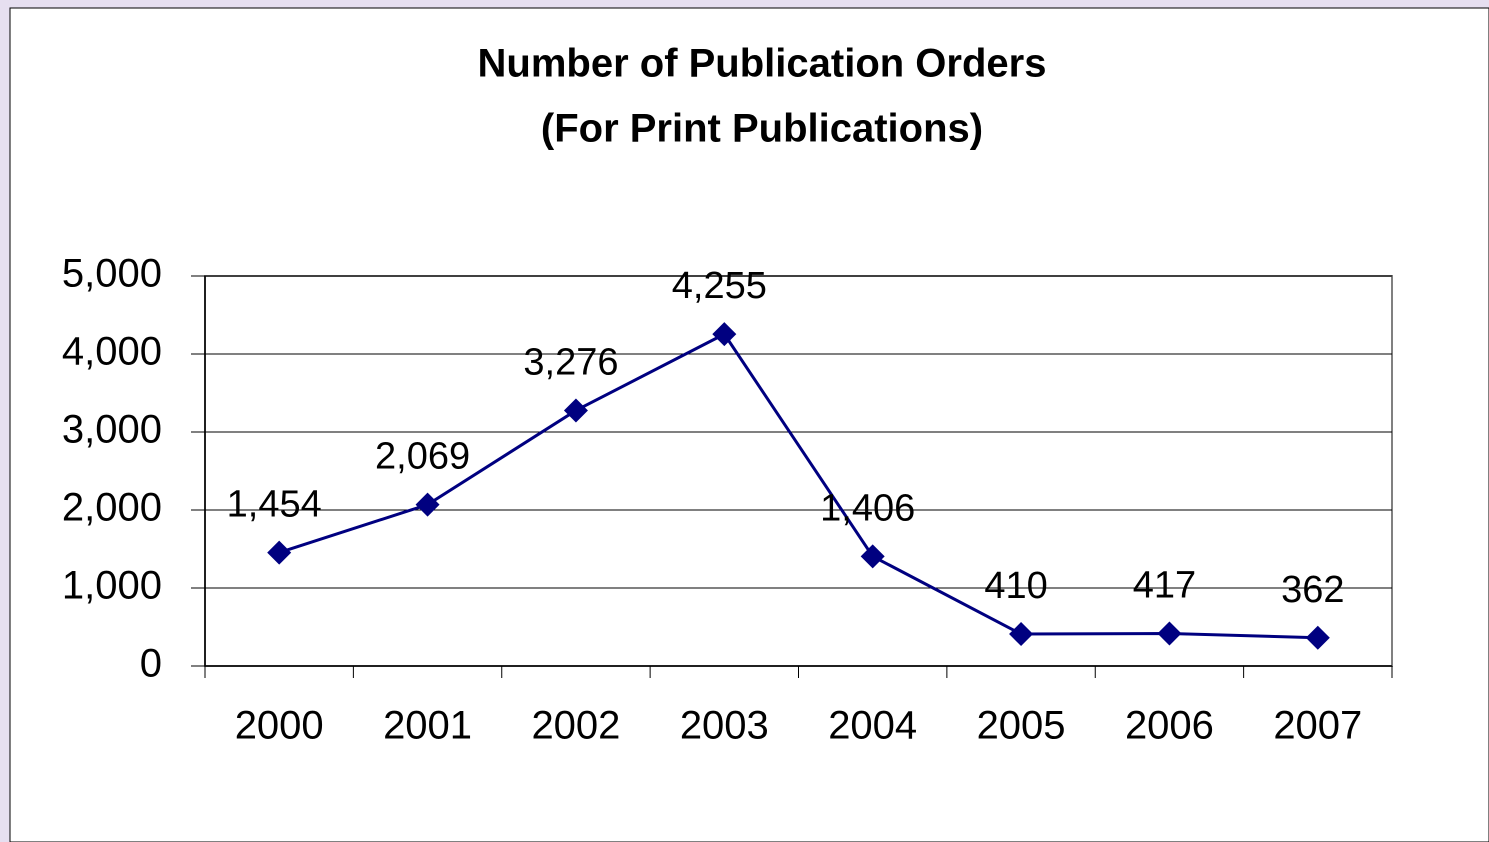 The height and width of the screenshot is (842, 1489). Describe the element at coordinates (1317, 726) in the screenshot. I see `x-tick-label: 2007` at that location.